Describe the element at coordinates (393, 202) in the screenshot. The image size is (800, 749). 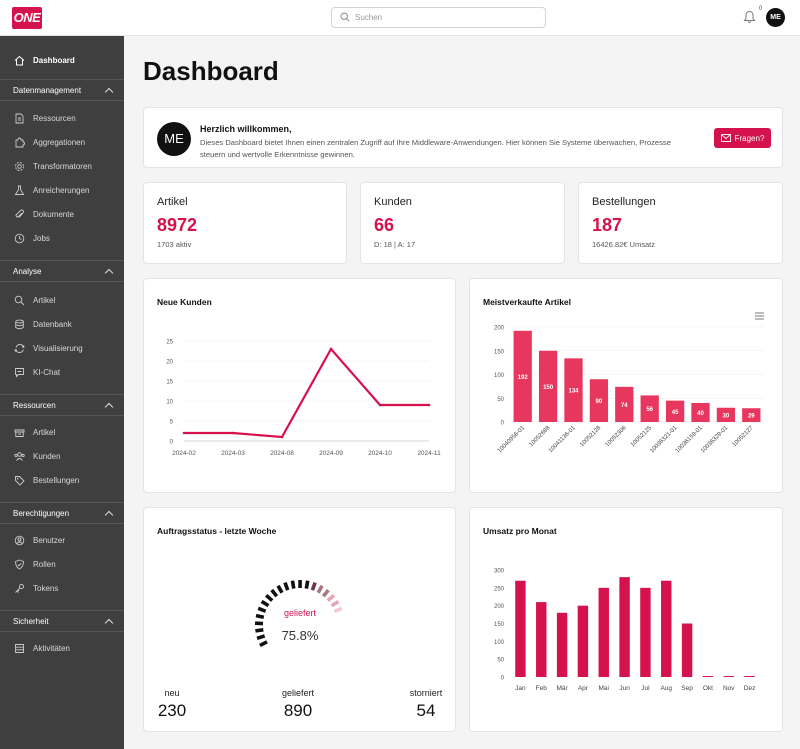
I see `stat-label: Kunden` at that location.